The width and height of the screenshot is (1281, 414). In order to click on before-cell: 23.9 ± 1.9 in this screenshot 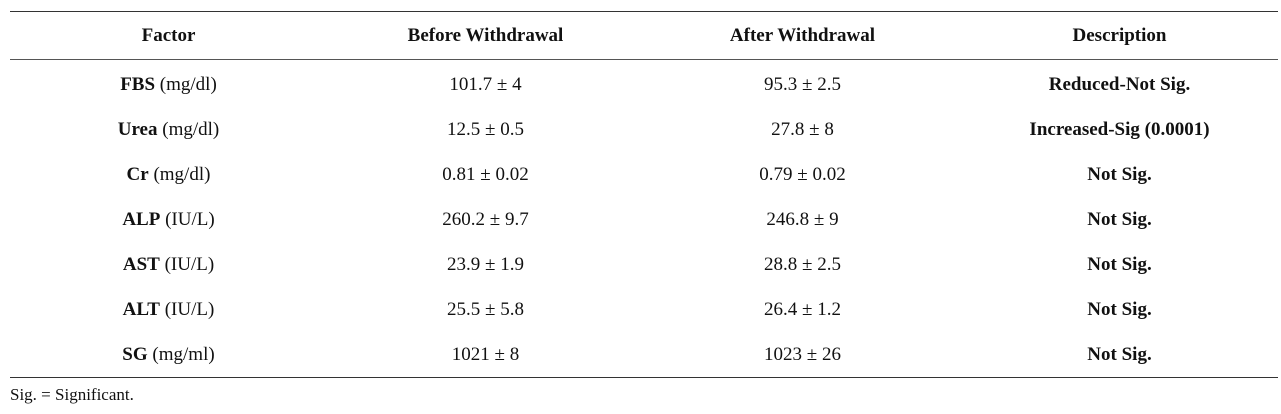, I will do `click(485, 264)`.